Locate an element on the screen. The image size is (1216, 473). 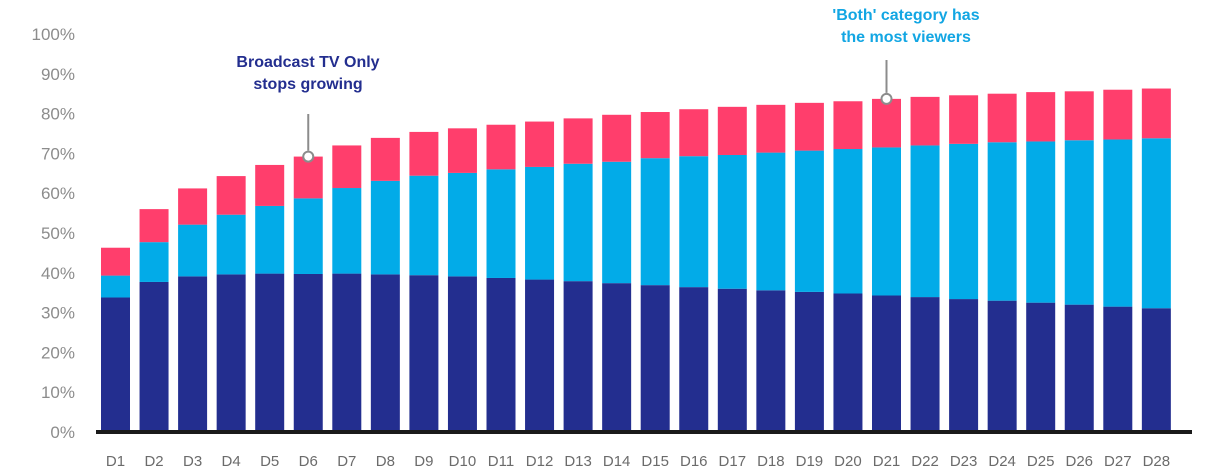
x-tick-label: D3 is located at coordinates (192, 461).